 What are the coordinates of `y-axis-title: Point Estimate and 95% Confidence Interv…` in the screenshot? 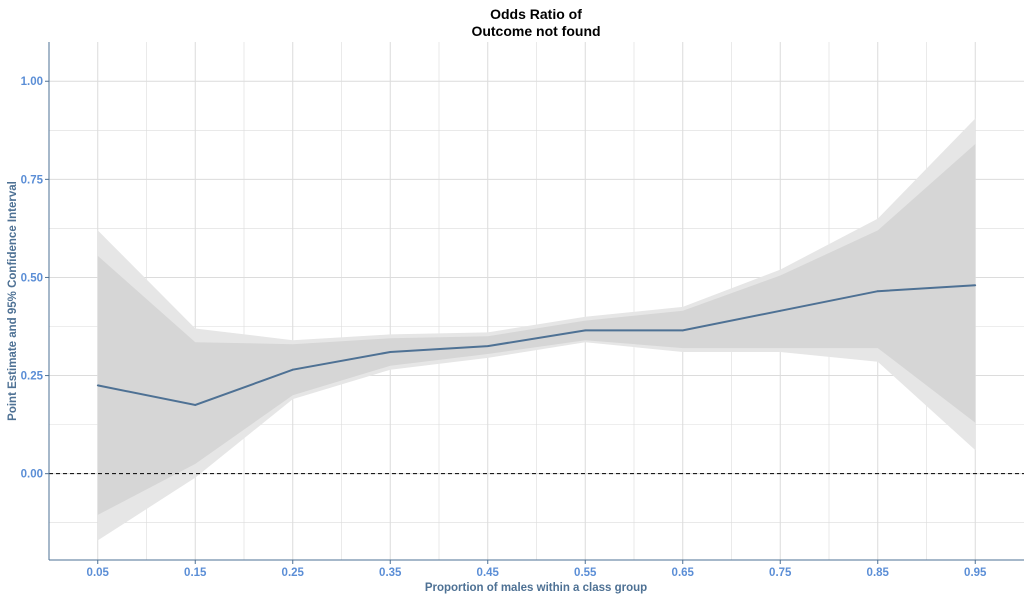 It's located at (13, 301).